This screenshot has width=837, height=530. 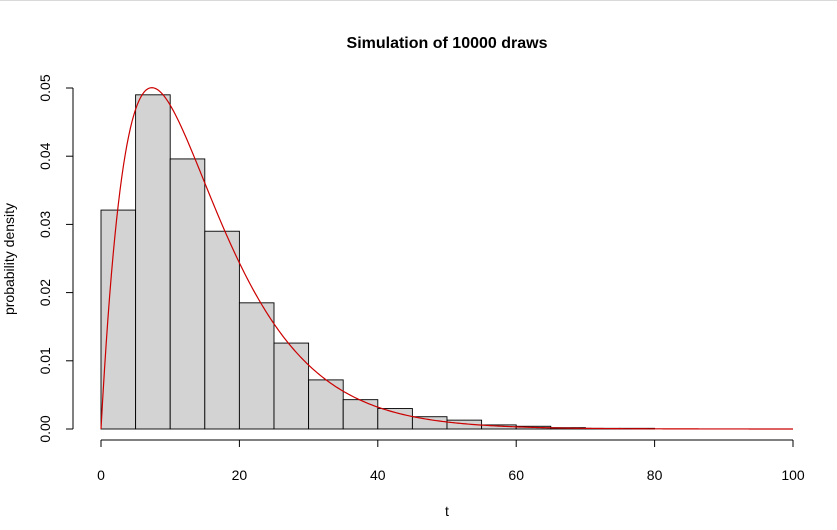 I want to click on x-axis-label: t, so click(x=447, y=511).